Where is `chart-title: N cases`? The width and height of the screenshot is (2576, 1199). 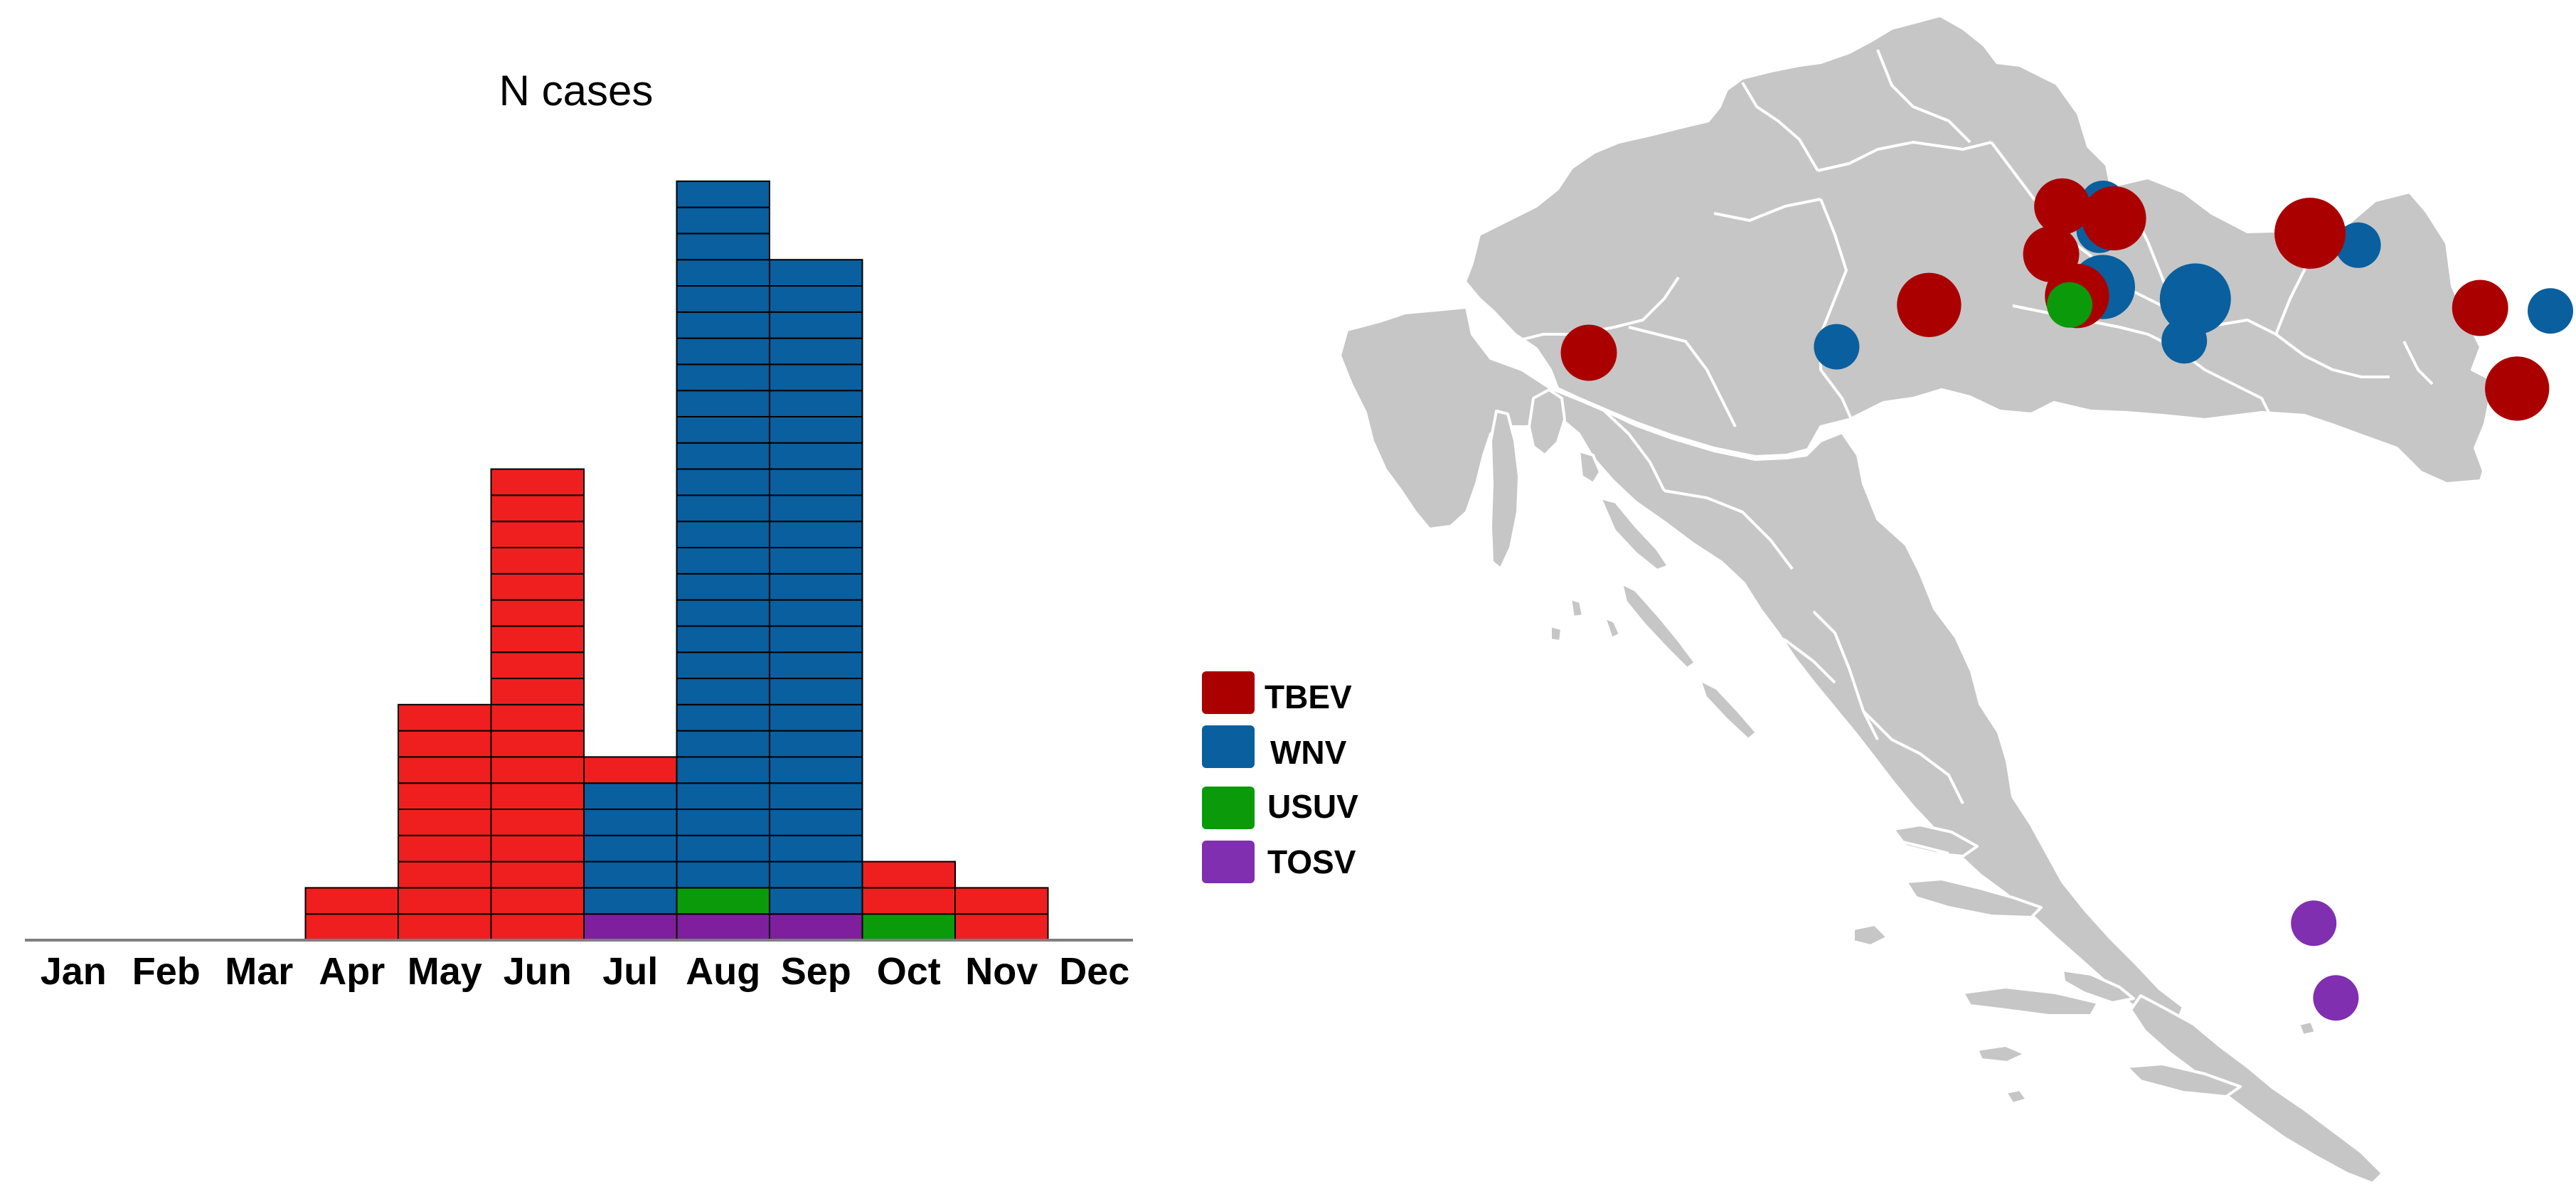
chart-title: N cases is located at coordinates (576, 90).